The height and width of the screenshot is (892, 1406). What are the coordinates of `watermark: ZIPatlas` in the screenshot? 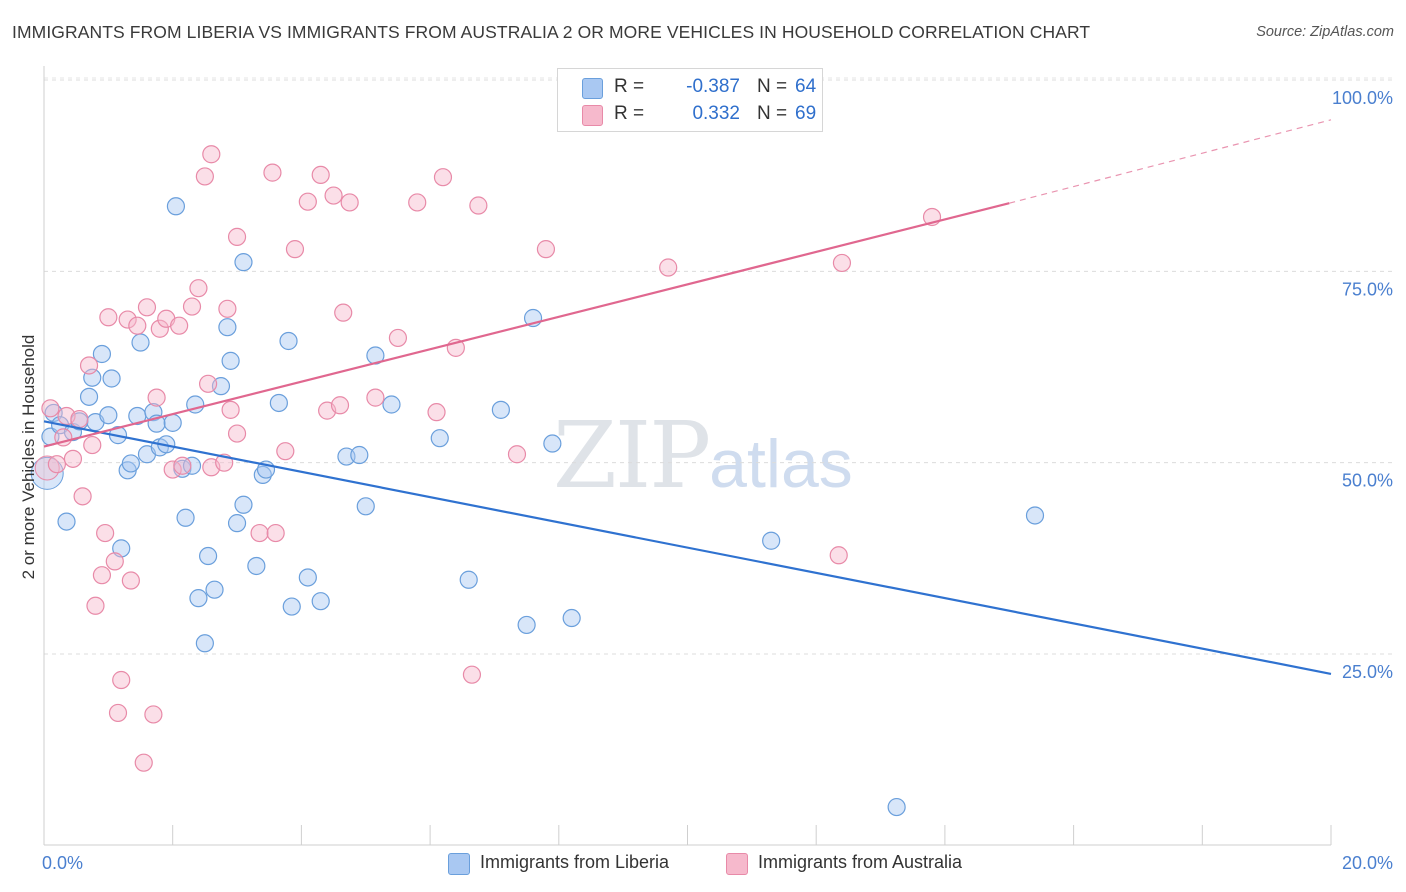 It's located at (703, 455).